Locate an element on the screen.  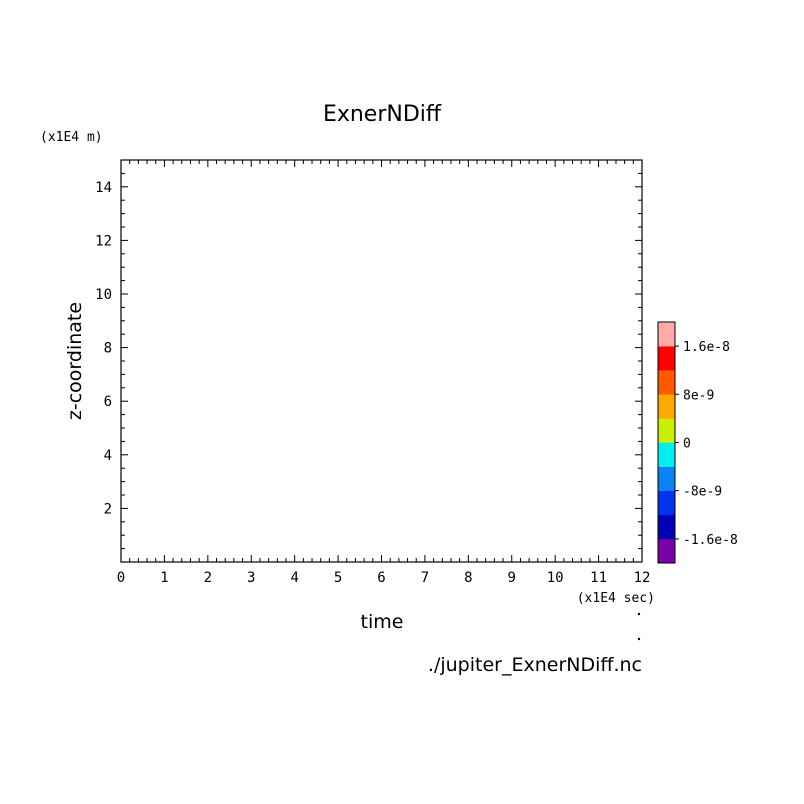
y-tick-label: 12 is located at coordinates (103, 241).